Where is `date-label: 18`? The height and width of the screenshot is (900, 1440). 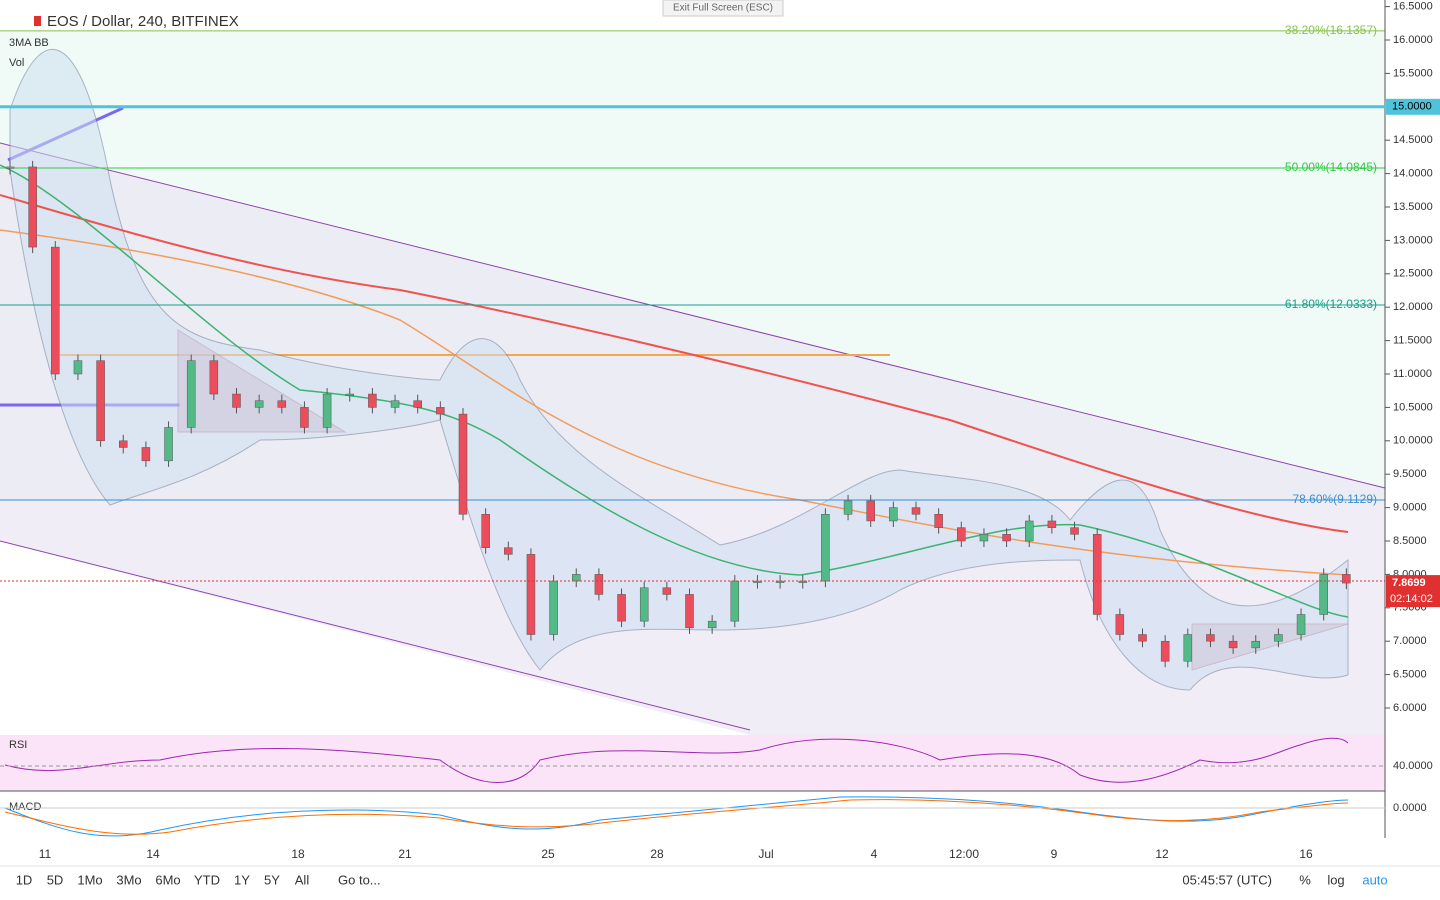 date-label: 18 is located at coordinates (298, 854).